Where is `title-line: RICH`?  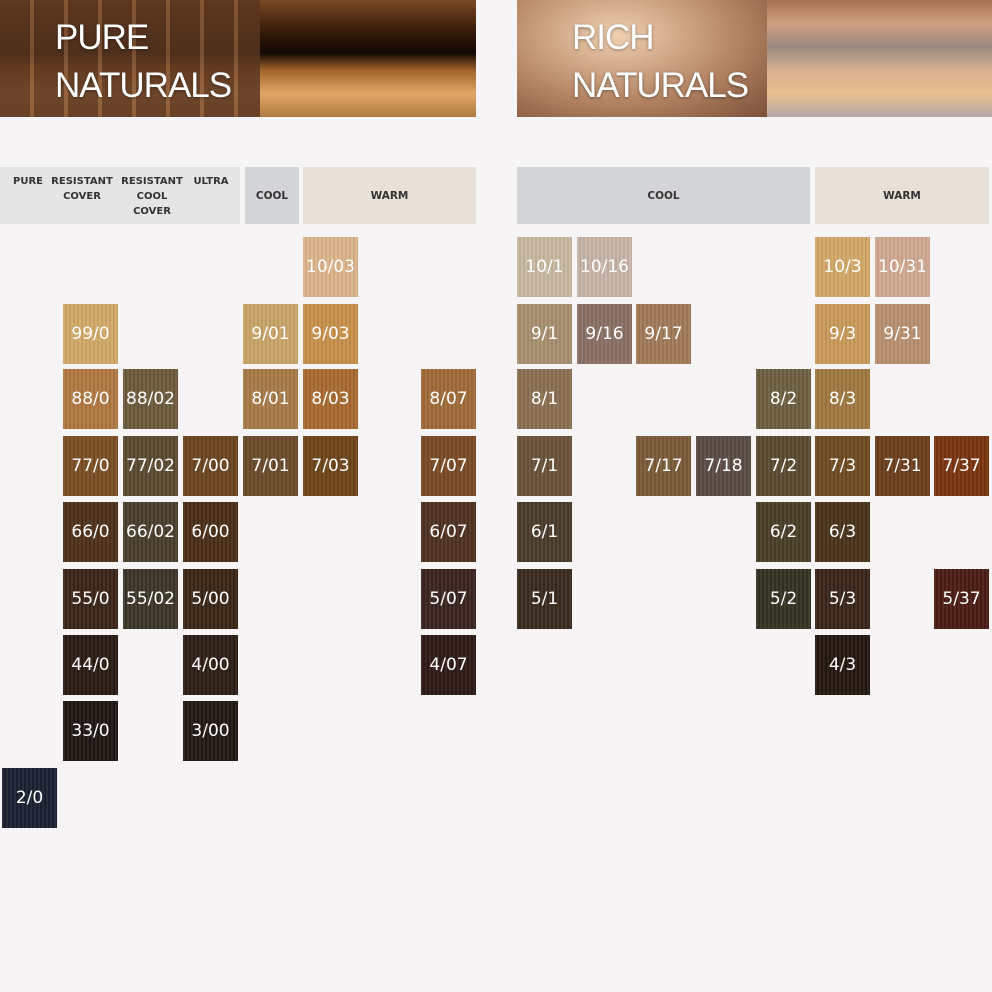 title-line: RICH is located at coordinates (613, 37).